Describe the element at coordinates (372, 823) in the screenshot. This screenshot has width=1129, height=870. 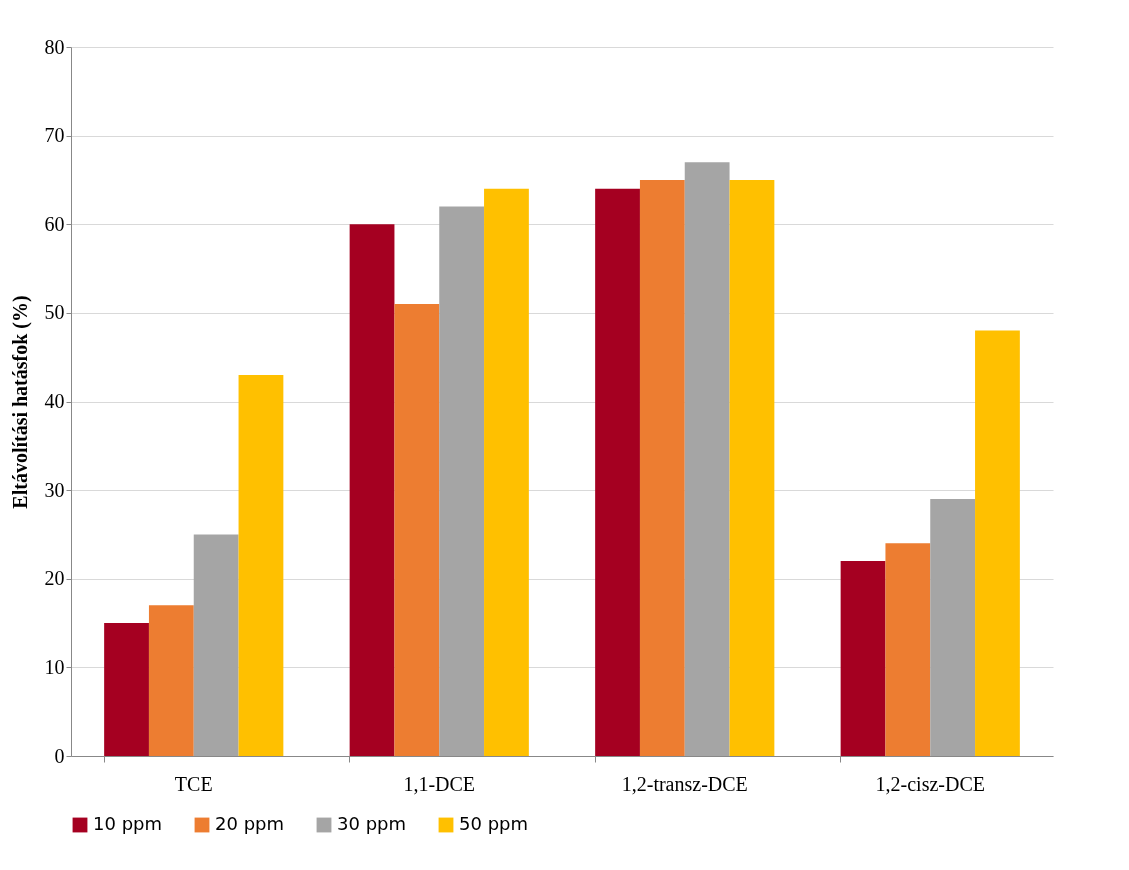
I see `legend-label: 30 ppm` at that location.